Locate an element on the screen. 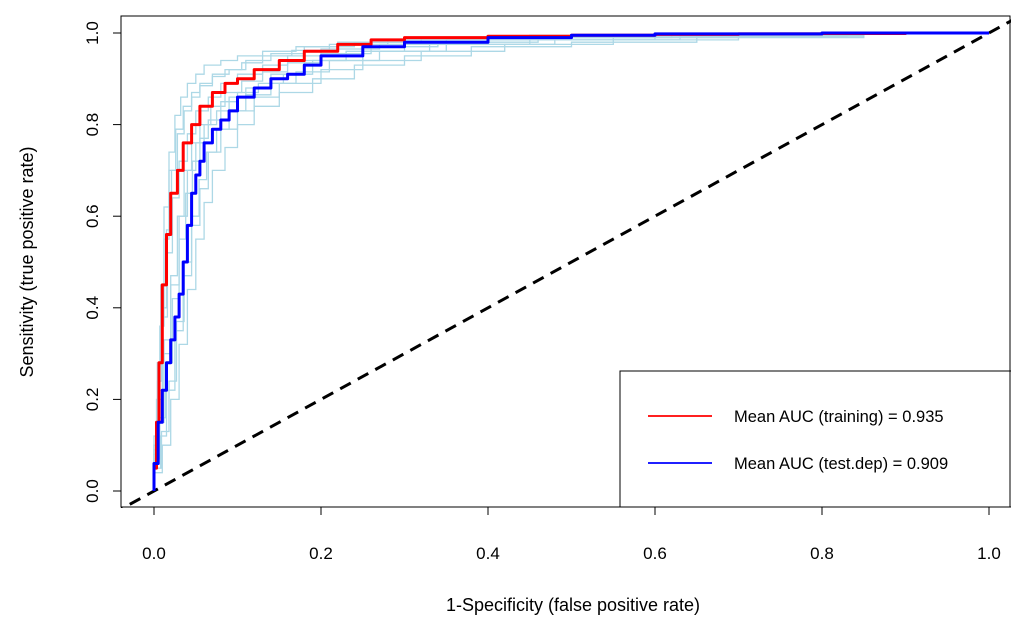 The image size is (1011, 621). x-axis: 0.0 0.2 0.4 0.6 0.8 1.0 is located at coordinates (571, 535).